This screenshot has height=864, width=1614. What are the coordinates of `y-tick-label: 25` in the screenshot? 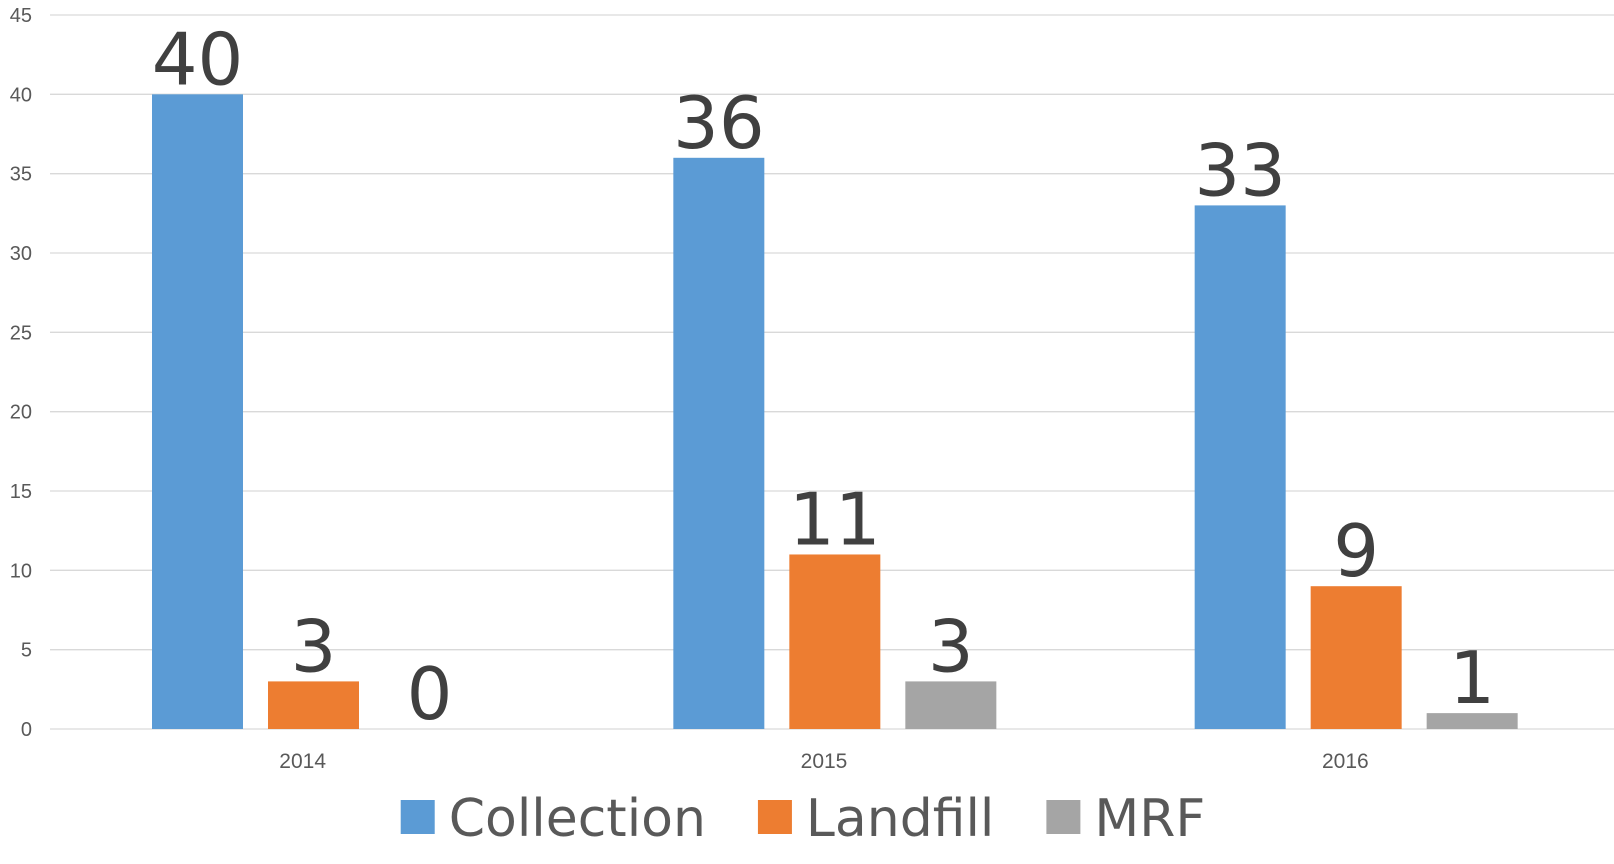 It's located at (21, 333).